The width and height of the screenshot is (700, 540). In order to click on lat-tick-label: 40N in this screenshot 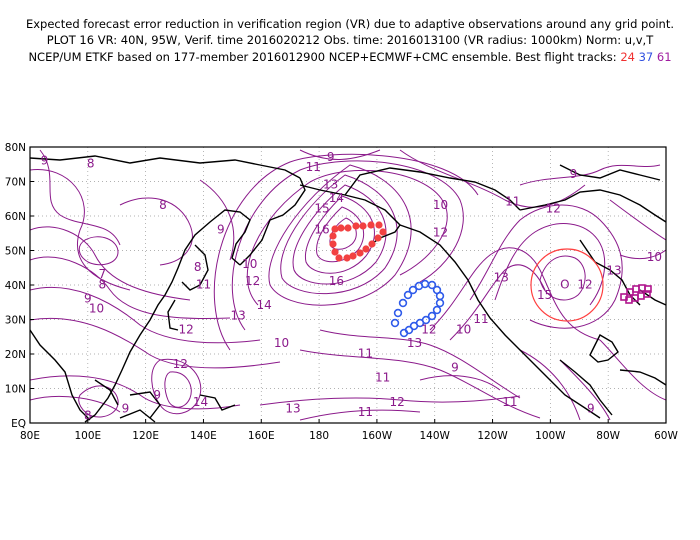, I will do `click(15, 286)`.